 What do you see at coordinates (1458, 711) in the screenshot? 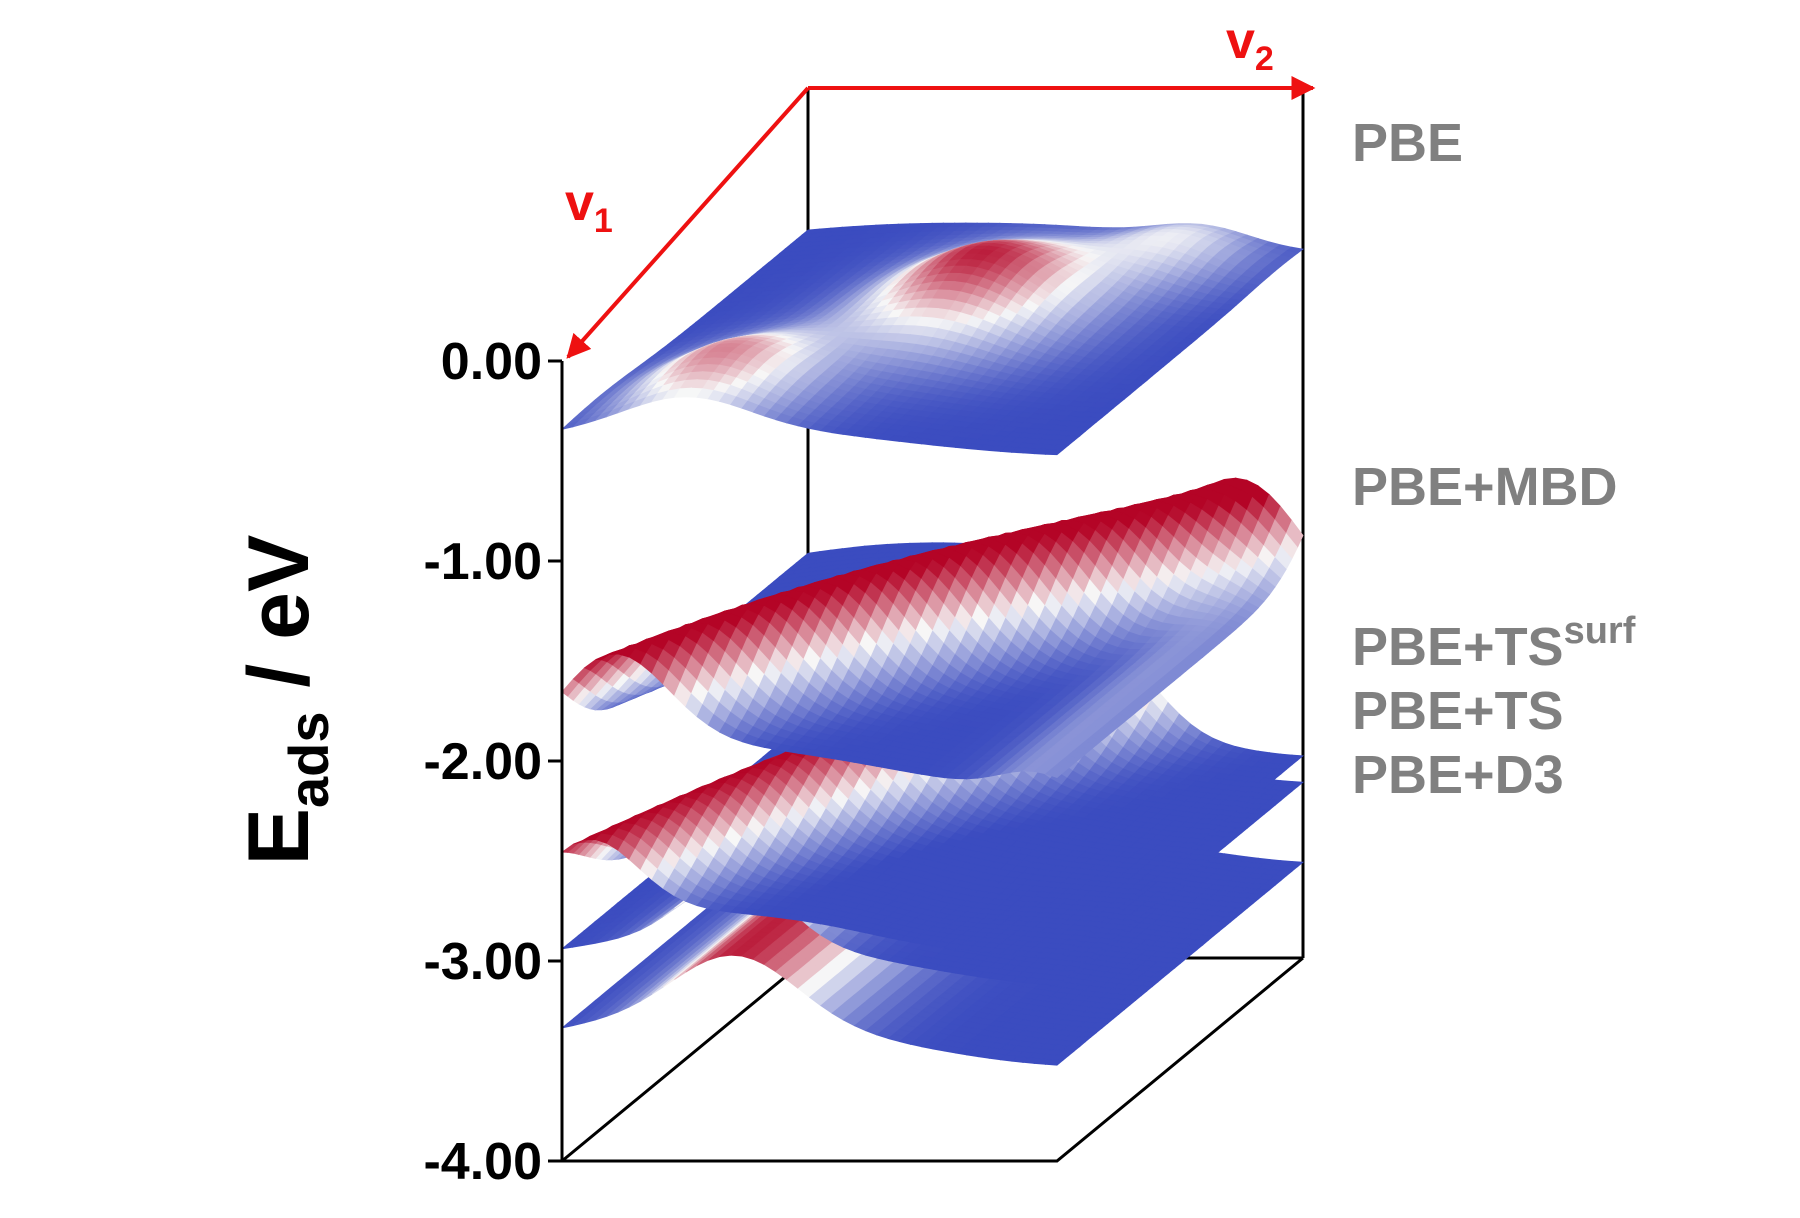
I see `legend-entry: PBE+TS` at bounding box center [1458, 711].